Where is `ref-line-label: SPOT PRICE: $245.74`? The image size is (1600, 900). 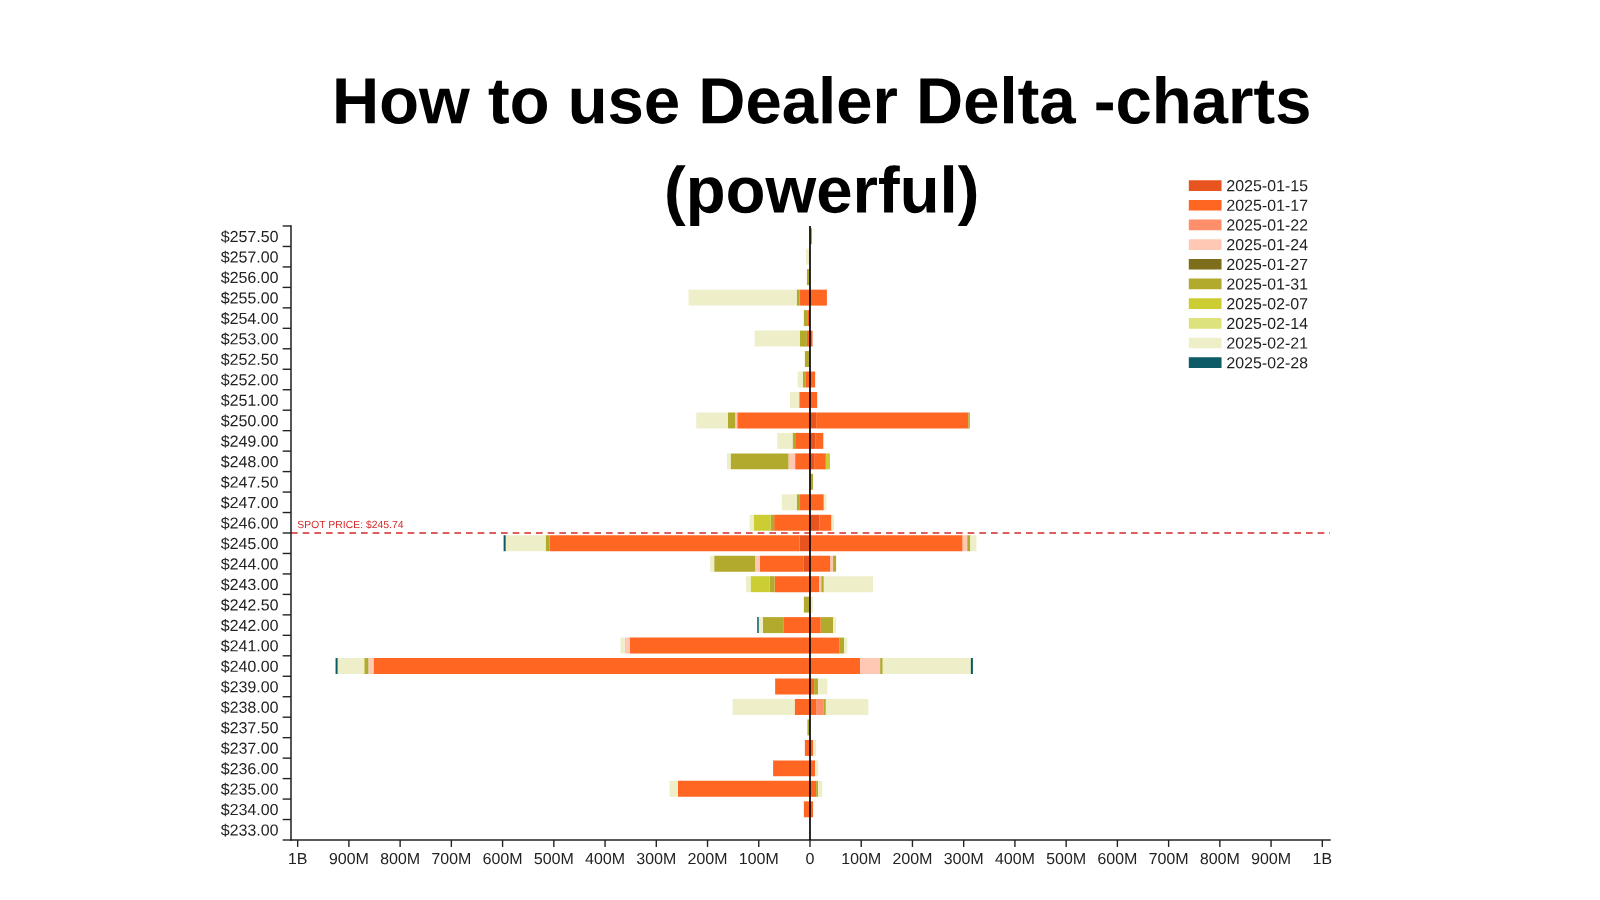
ref-line-label: SPOT PRICE: $245.74 is located at coordinates (350, 524).